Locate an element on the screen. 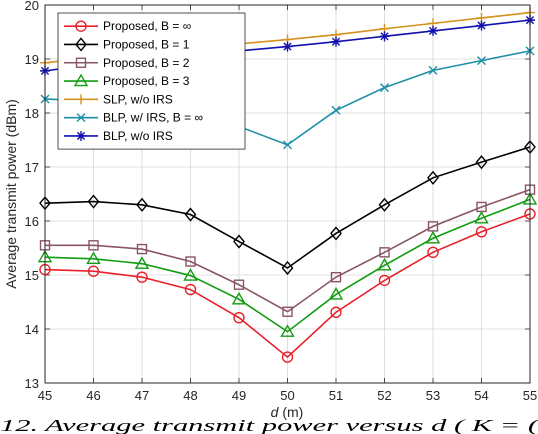  x-tick-label: 53 is located at coordinates (433, 395).